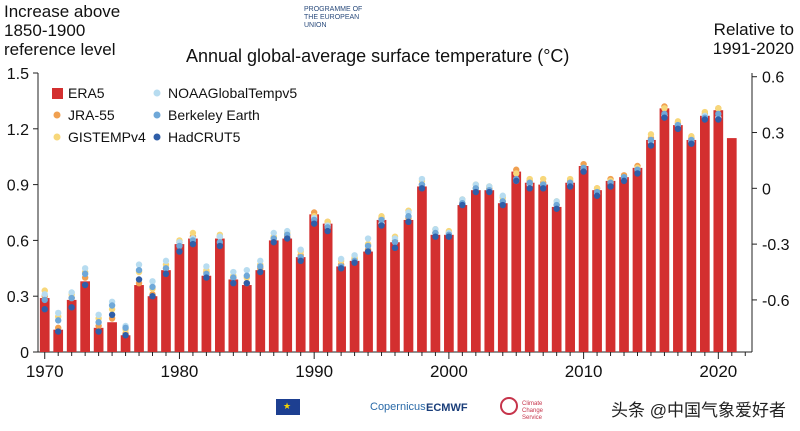 This screenshot has width=800, height=431. What do you see at coordinates (398, 407) in the screenshot?
I see `copernicus-logo: Copernicus` at bounding box center [398, 407].